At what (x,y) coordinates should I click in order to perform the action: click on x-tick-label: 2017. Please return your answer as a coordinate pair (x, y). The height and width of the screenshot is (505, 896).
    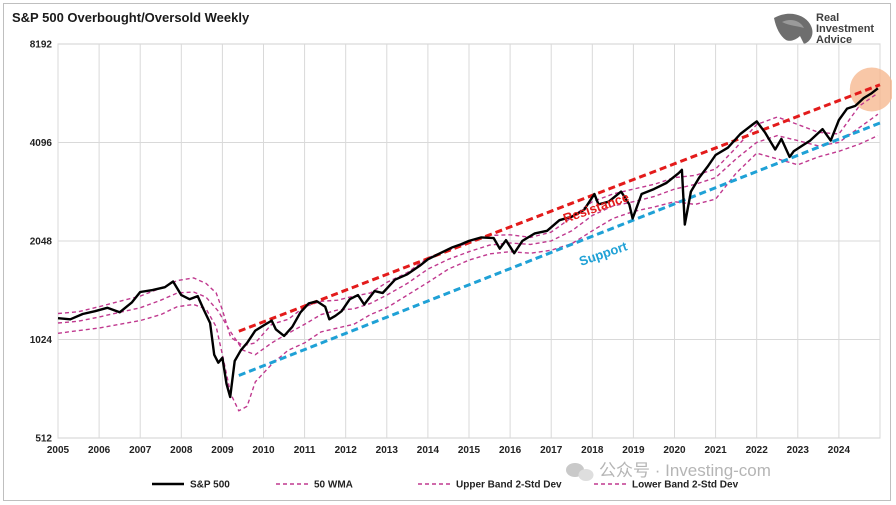
    Looking at the image, I should click on (551, 450).